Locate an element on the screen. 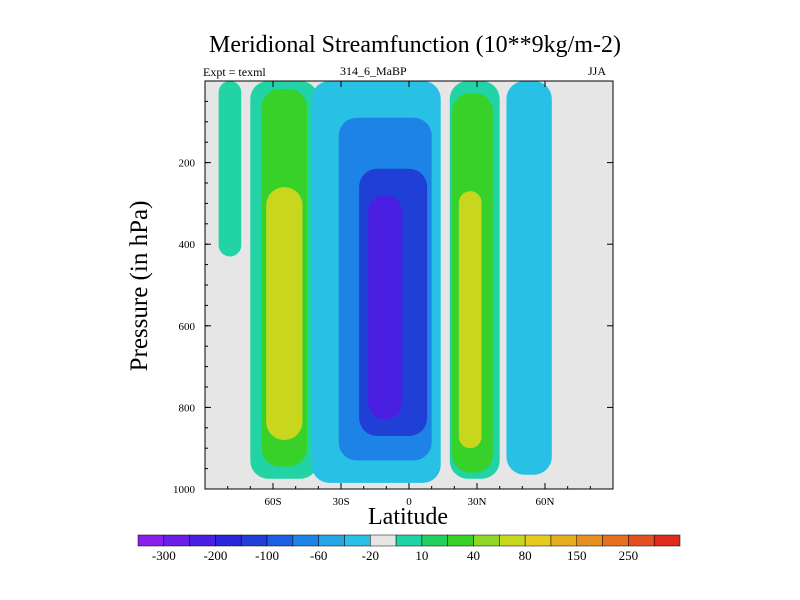  colorbar-label: -200 is located at coordinates (216, 555).